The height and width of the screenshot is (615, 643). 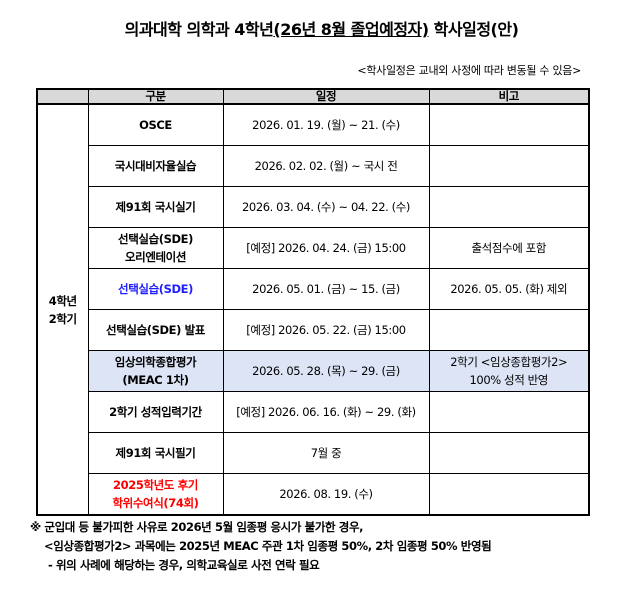 I want to click on title-prefix: 의과대학 의학과 4학년, so click(x=199, y=29).